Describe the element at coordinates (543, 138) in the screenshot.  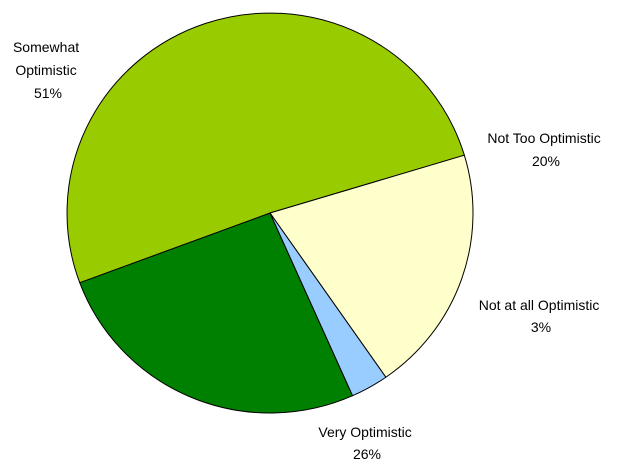
I see `label-not-too-text: Not Too Optimistic` at that location.